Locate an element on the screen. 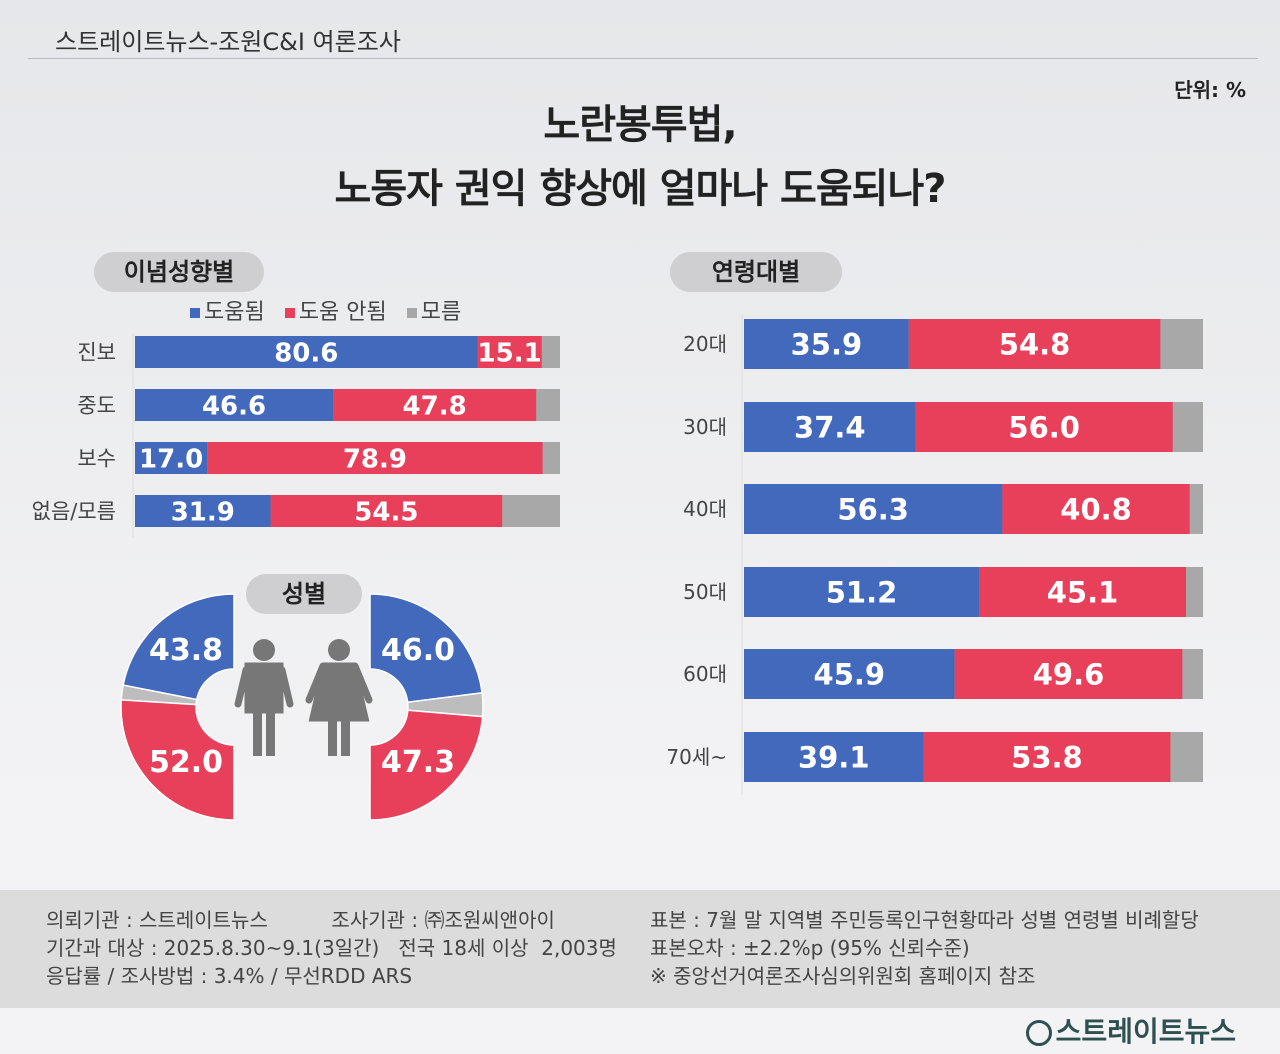 This screenshot has height=1054, width=1280. value-label-help: 51.2 is located at coordinates (862, 592).